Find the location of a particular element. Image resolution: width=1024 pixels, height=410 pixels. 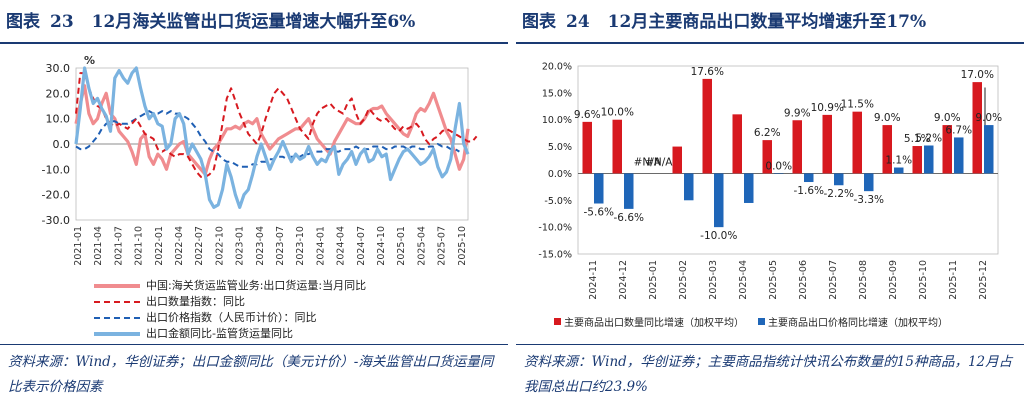

right-legend: 主要商品出口数量同比增速（加权平均） 主要商品出口价格同比增速（加权平均） is located at coordinates (789, 321).